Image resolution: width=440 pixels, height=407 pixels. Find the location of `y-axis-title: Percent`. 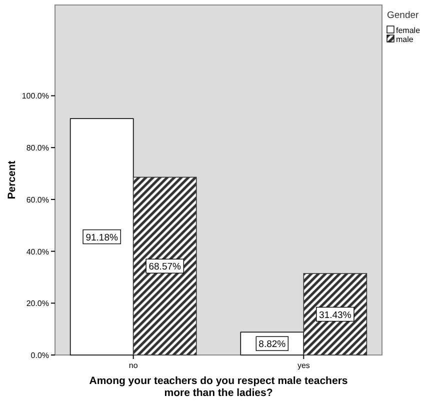

y-axis-title: Percent is located at coordinates (12, 180).